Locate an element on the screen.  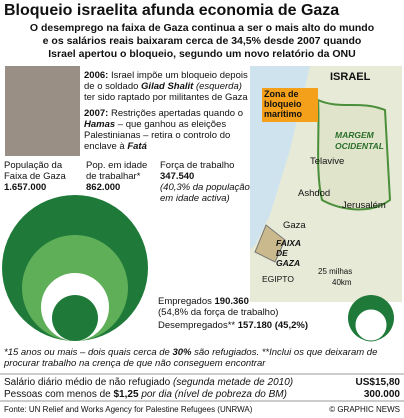
city: Ashdod is located at coordinates (314, 193).